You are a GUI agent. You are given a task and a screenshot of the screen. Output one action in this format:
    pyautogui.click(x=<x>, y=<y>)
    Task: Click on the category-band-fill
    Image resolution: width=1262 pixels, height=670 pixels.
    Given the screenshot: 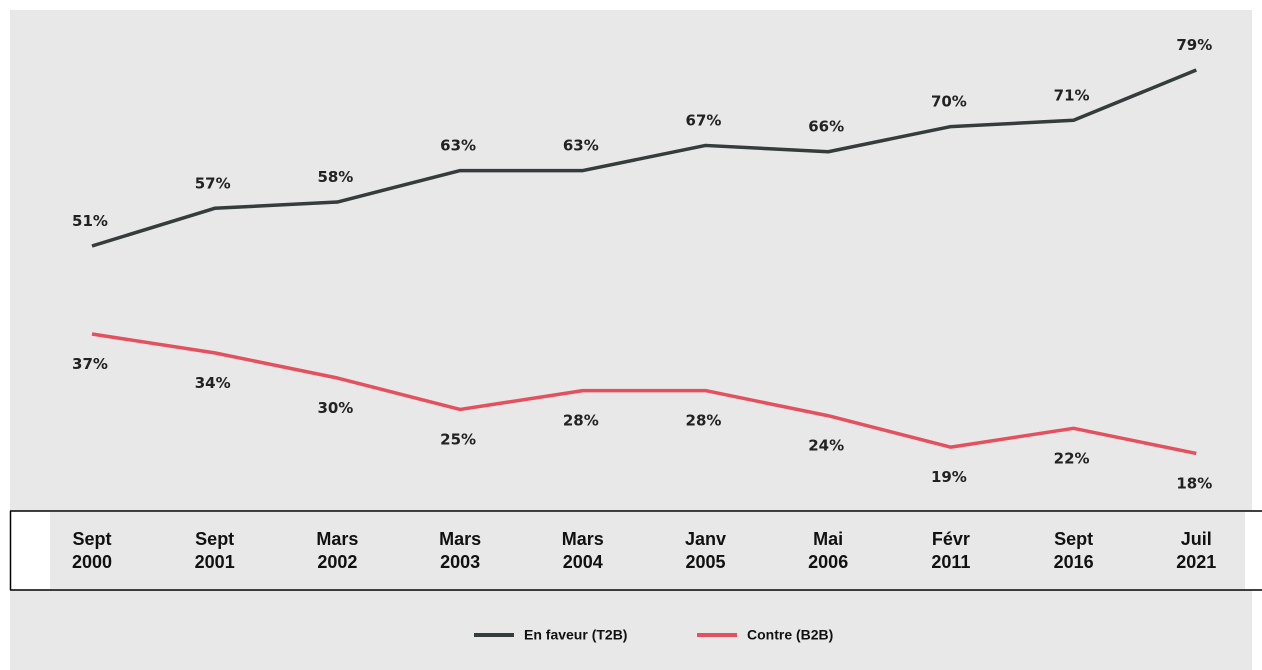 What is the action you would take?
    pyautogui.click(x=647, y=550)
    